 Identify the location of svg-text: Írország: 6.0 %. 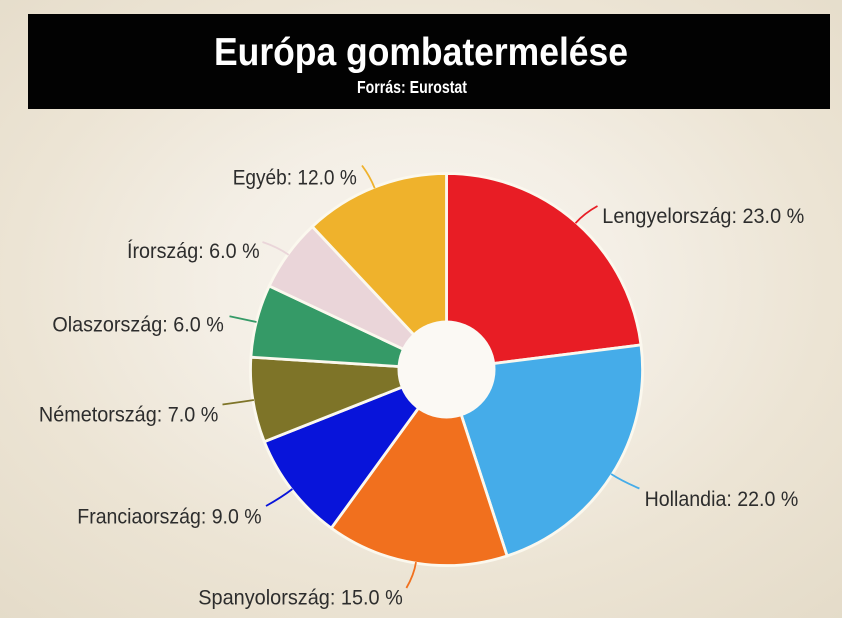
(193, 250).